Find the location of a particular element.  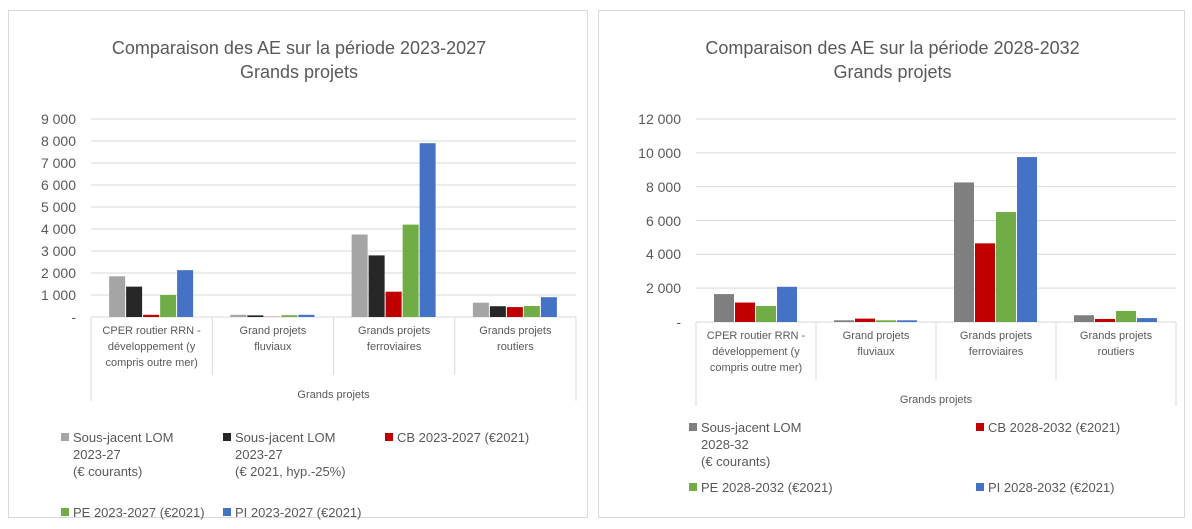

legend-item: CB 2023-2027 (€2021) is located at coordinates (457, 437).